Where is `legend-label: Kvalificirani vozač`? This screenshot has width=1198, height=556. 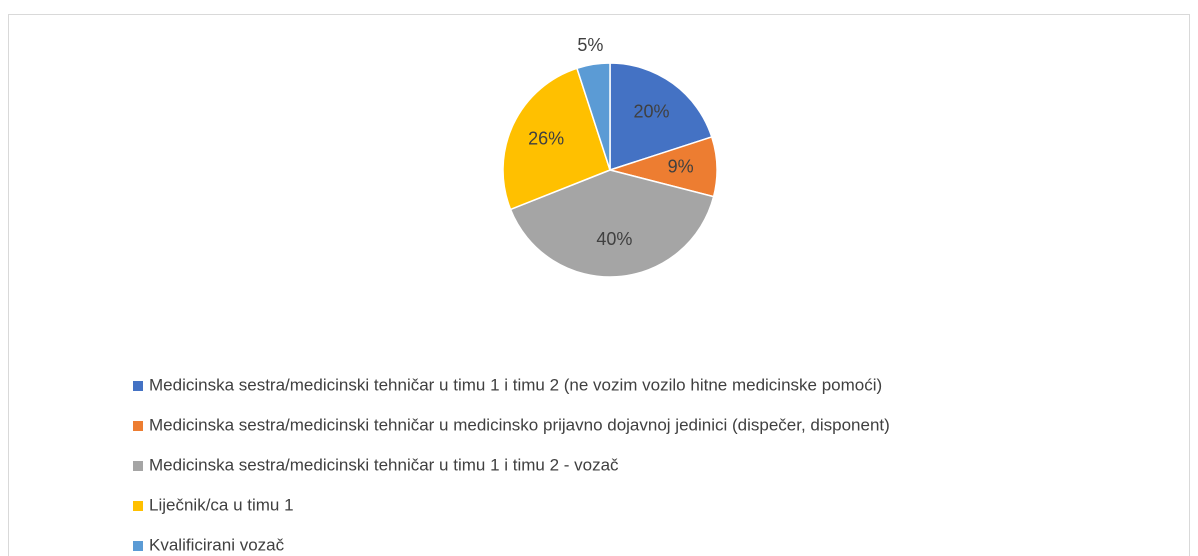
legend-label: Kvalificirani vozač is located at coordinates (217, 544).